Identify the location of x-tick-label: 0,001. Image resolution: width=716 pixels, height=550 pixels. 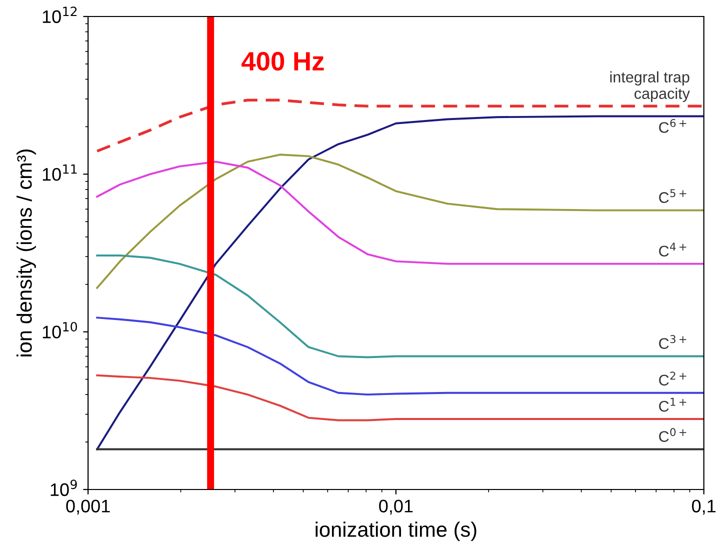
(88, 507).